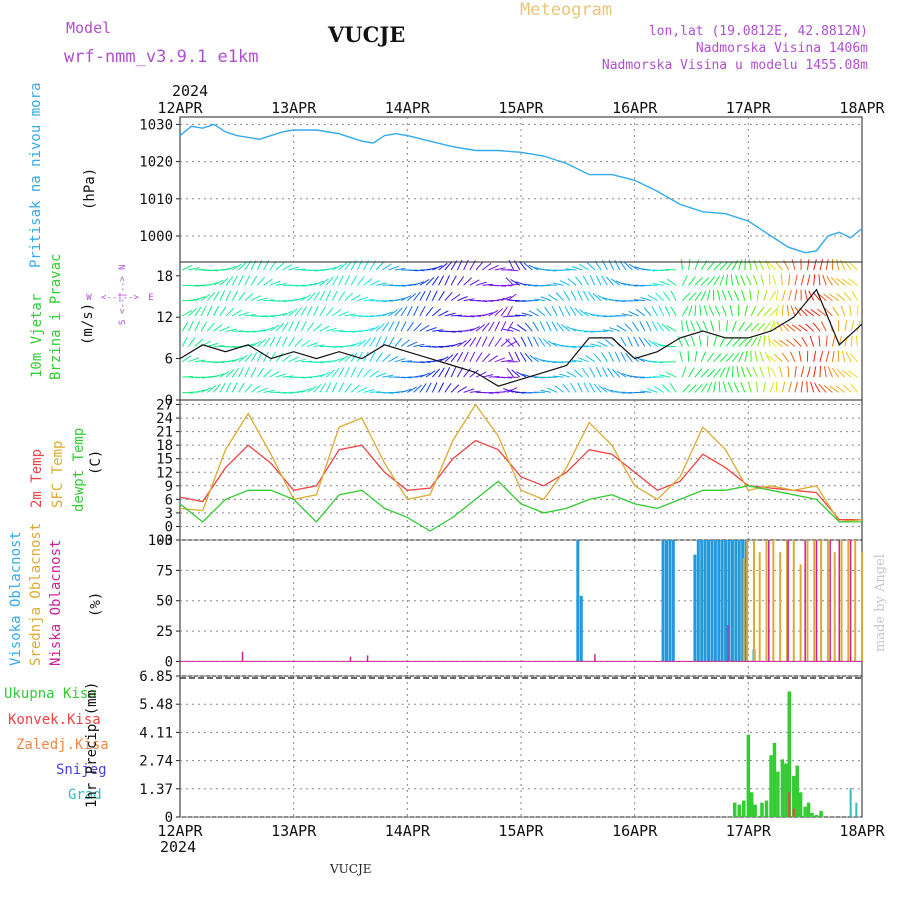 Image resolution: width=900 pixels, height=900 pixels. I want to click on precip-panel-frame, so click(521, 746).